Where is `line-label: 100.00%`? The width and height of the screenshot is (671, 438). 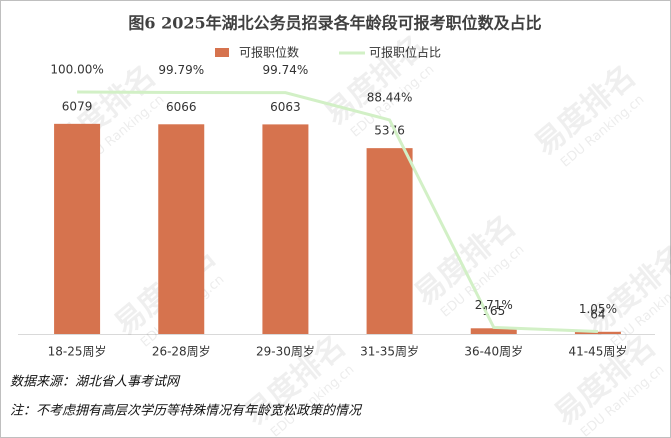 line-label: 100.00% is located at coordinates (76, 70).